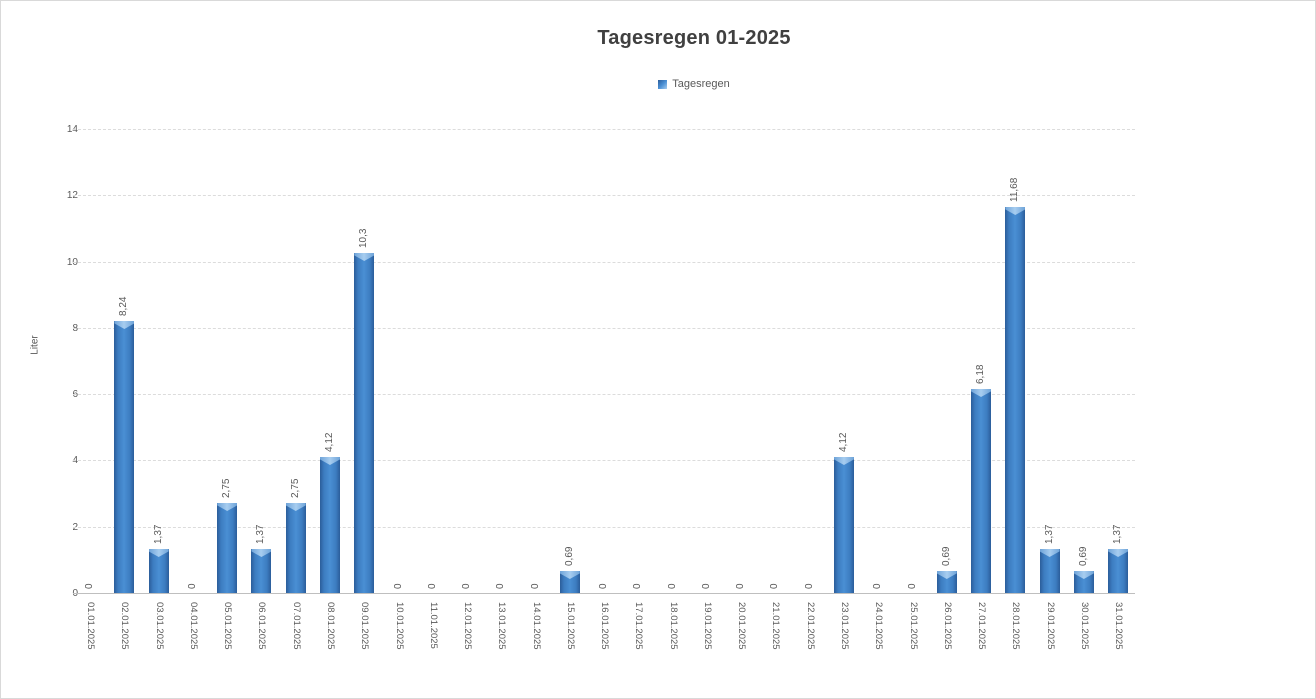  I want to click on bar-column-07.01.2025: 2,75 07.01.2025, so click(296, 390).